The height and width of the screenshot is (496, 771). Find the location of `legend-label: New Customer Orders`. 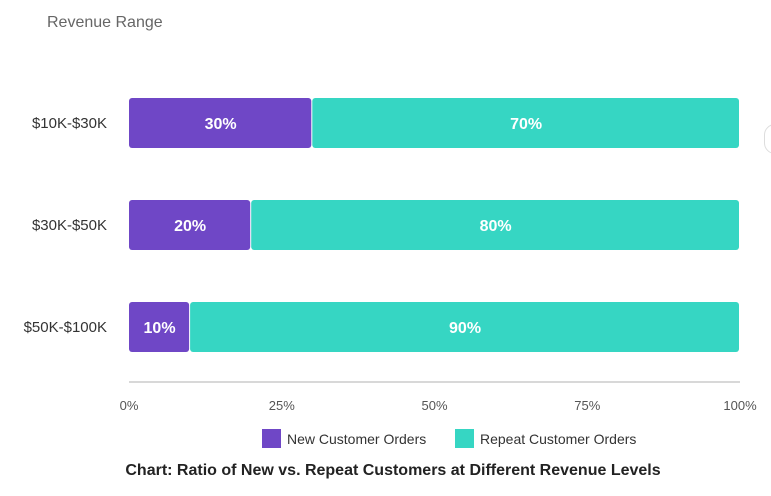

legend-label: New Customer Orders is located at coordinates (356, 439).